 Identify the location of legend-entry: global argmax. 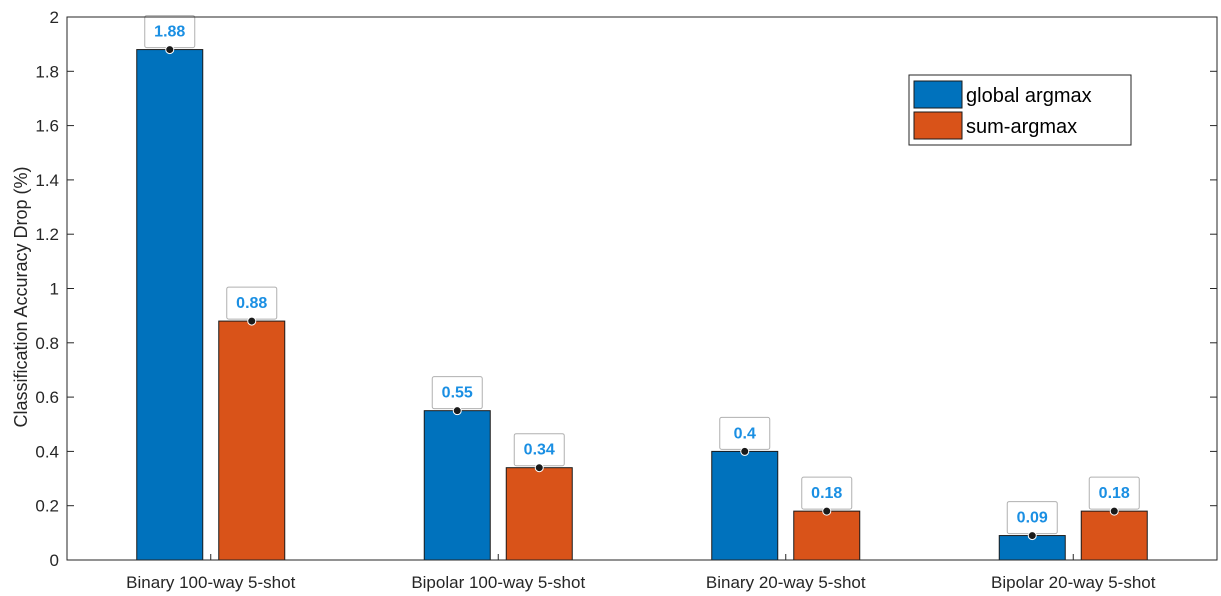
(1029, 96).